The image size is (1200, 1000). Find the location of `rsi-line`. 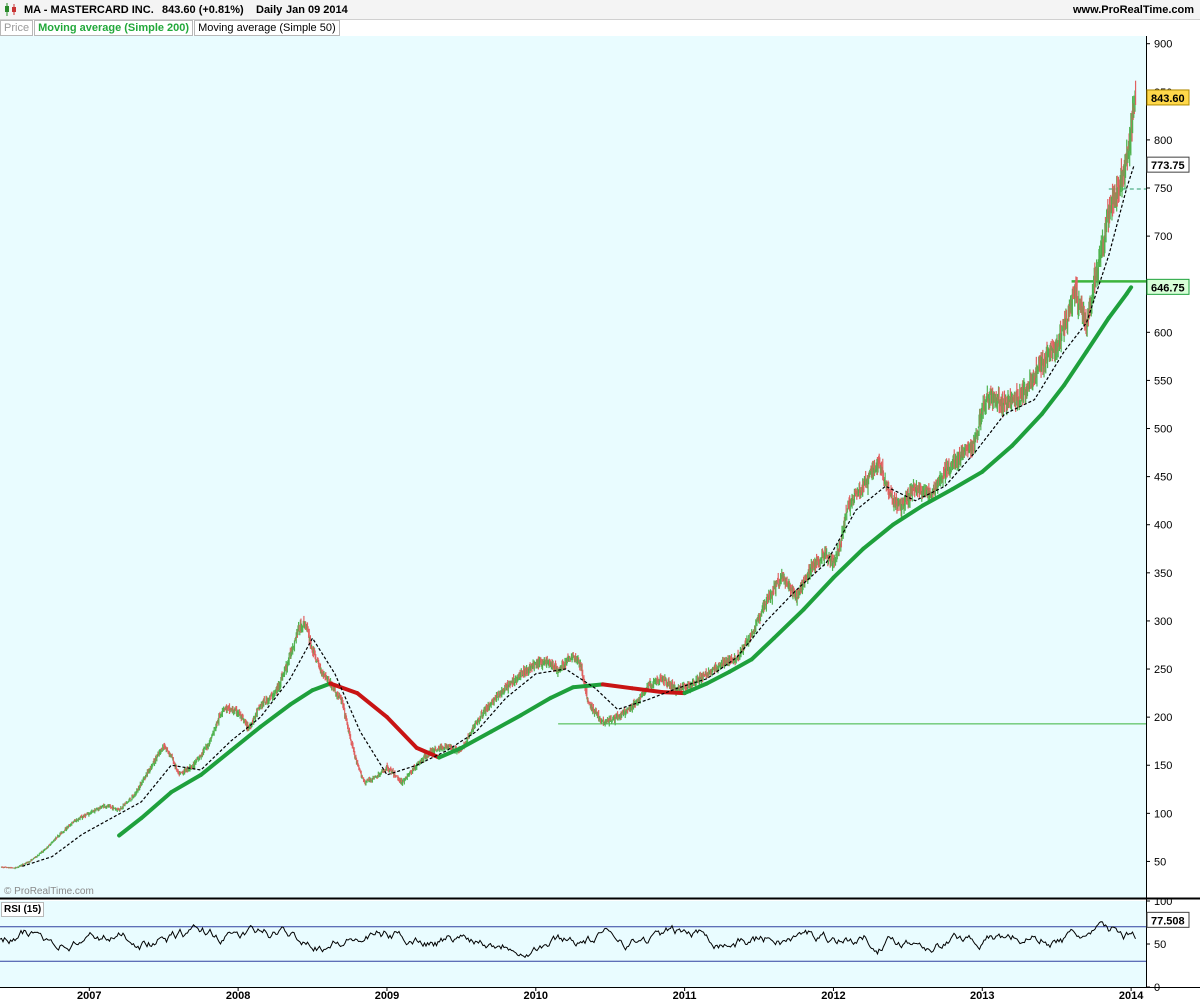

rsi-line is located at coordinates (568, 940).